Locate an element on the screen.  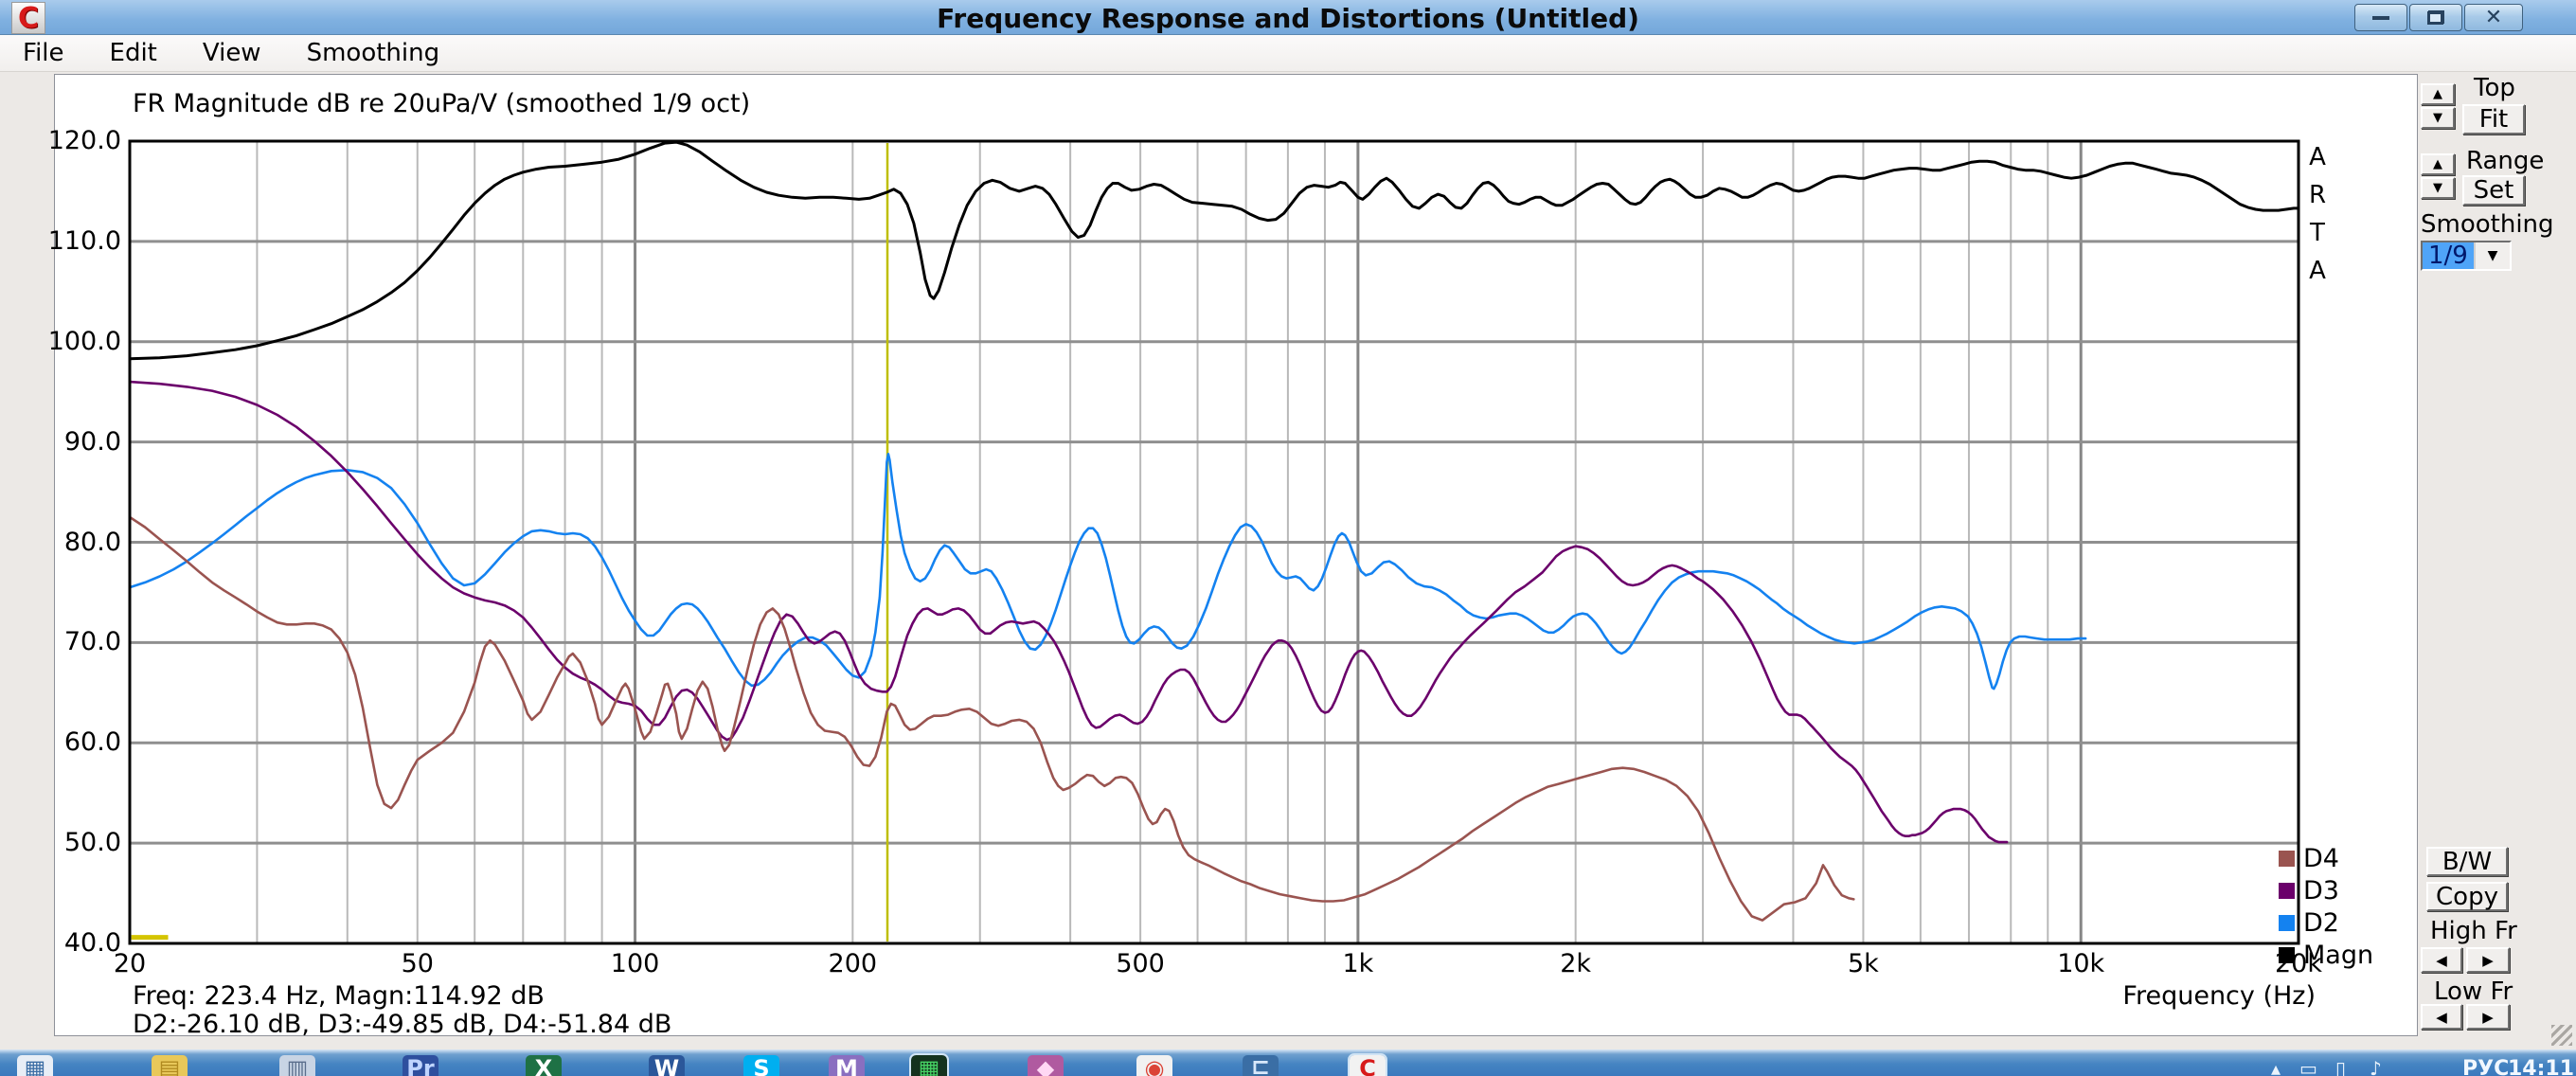
watermark-letter: T is located at coordinates (2317, 233).